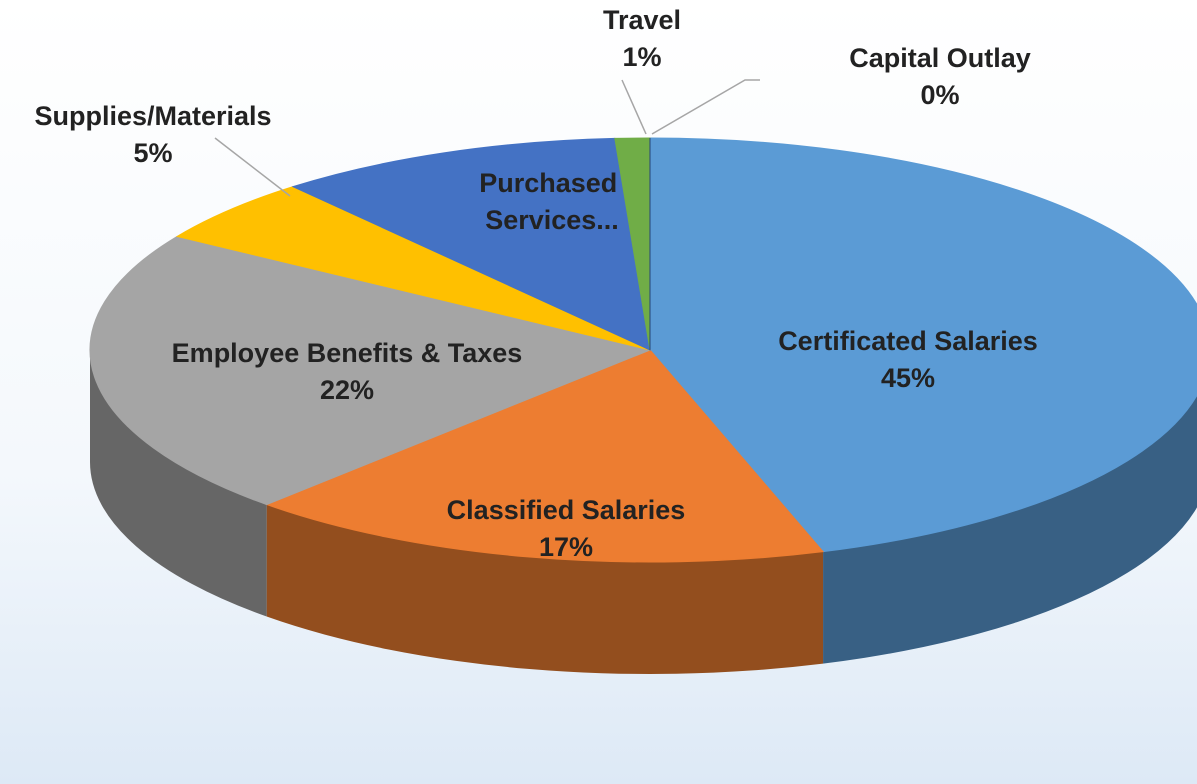 This screenshot has width=1197, height=784. What do you see at coordinates (566, 510) in the screenshot?
I see `category-label: Classified Salaries` at bounding box center [566, 510].